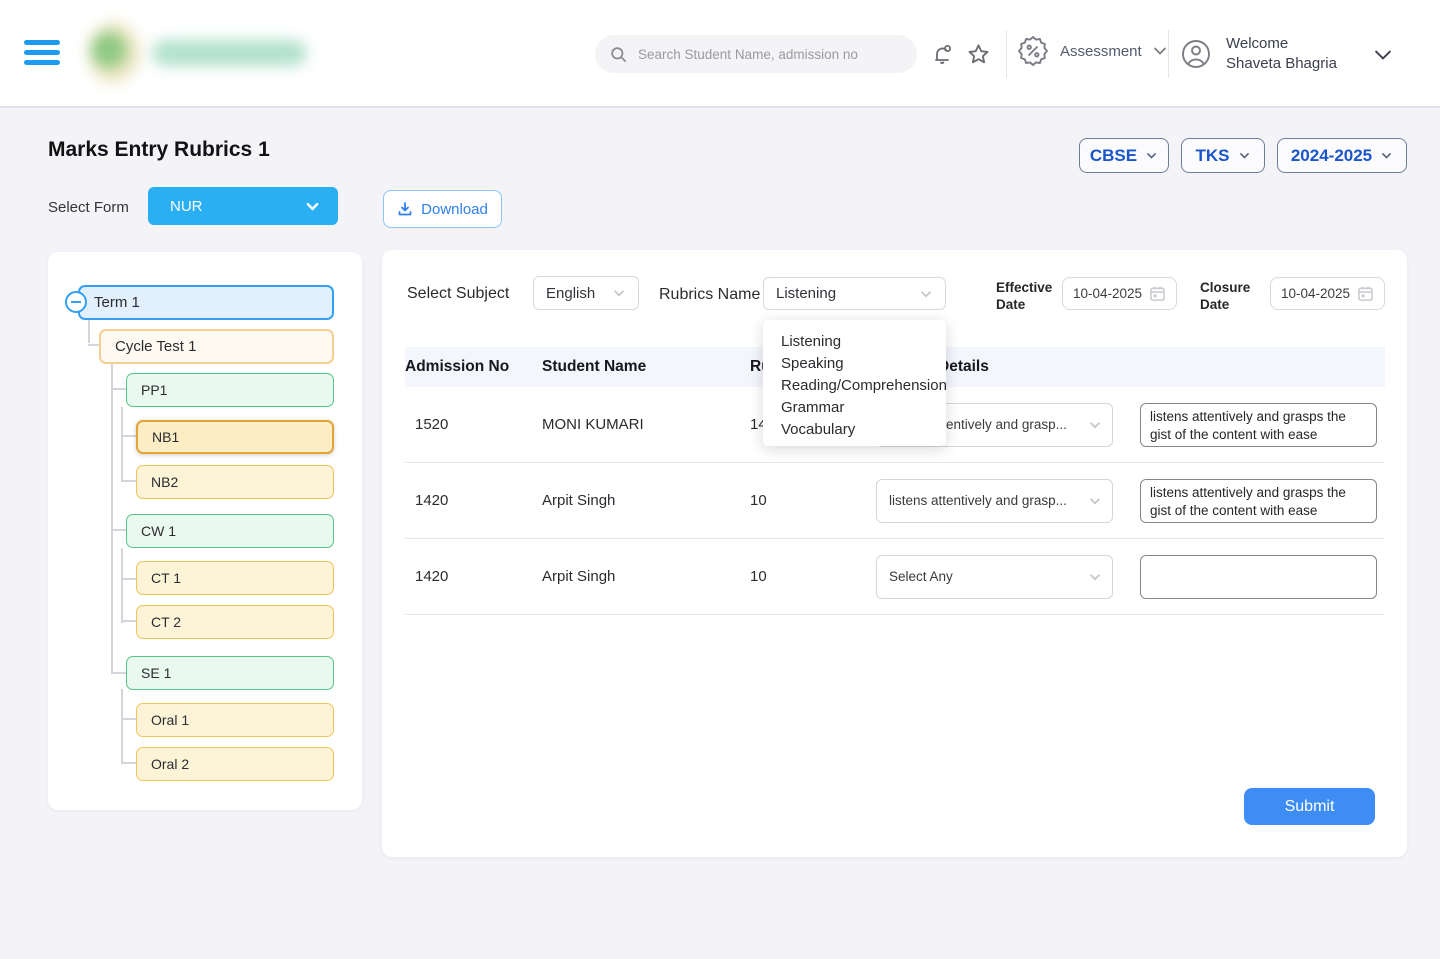 This screenshot has width=1440, height=959. I want to click on tree-node-oral-1: Oral 1, so click(235, 720).